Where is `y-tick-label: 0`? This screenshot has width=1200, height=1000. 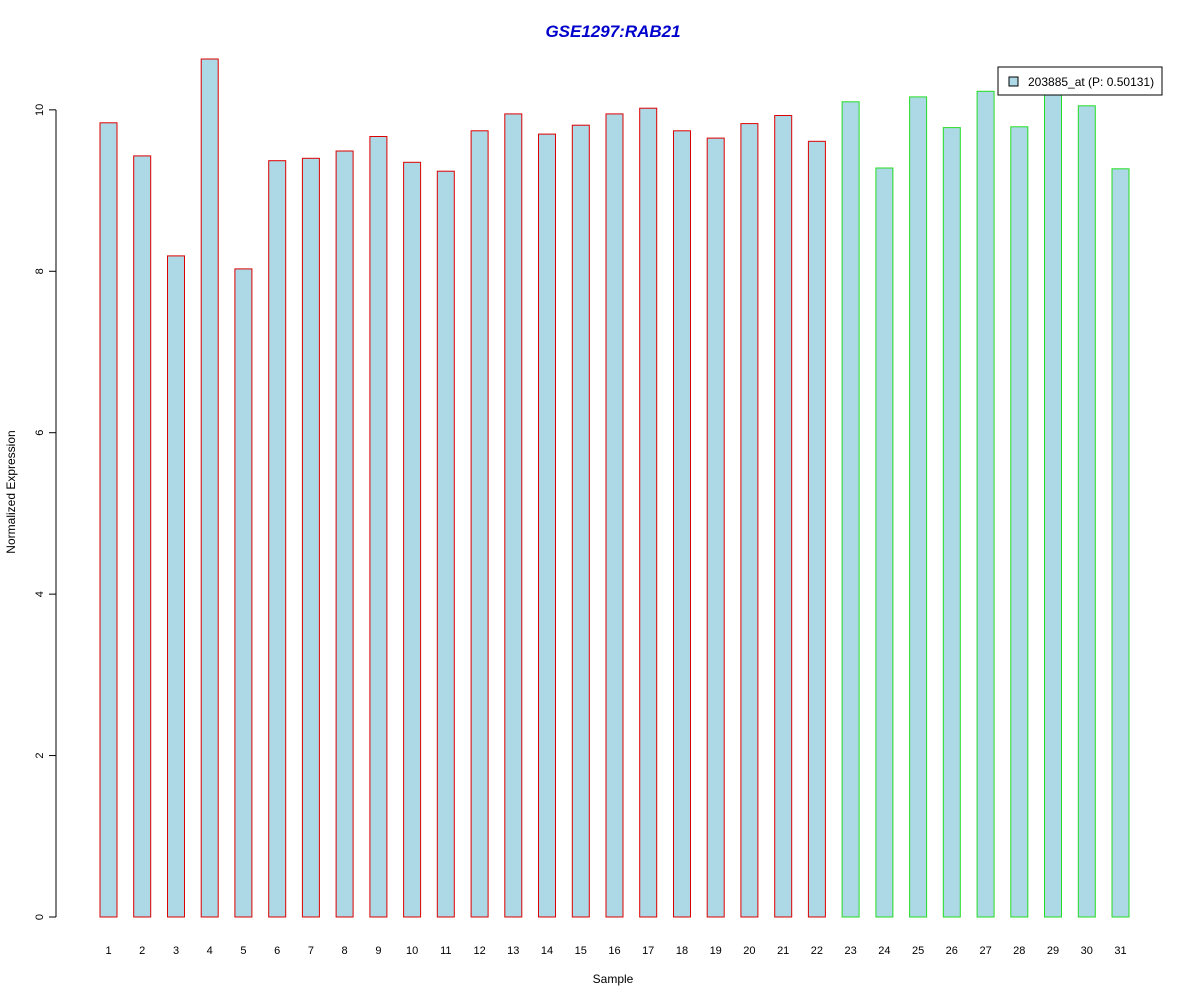 y-tick-label: 0 is located at coordinates (40, 917).